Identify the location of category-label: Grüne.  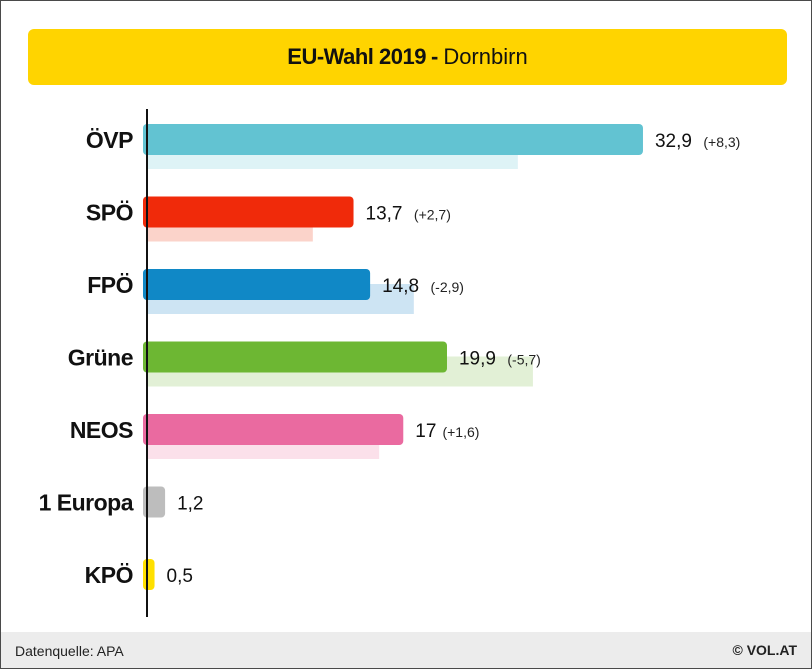
(100, 358).